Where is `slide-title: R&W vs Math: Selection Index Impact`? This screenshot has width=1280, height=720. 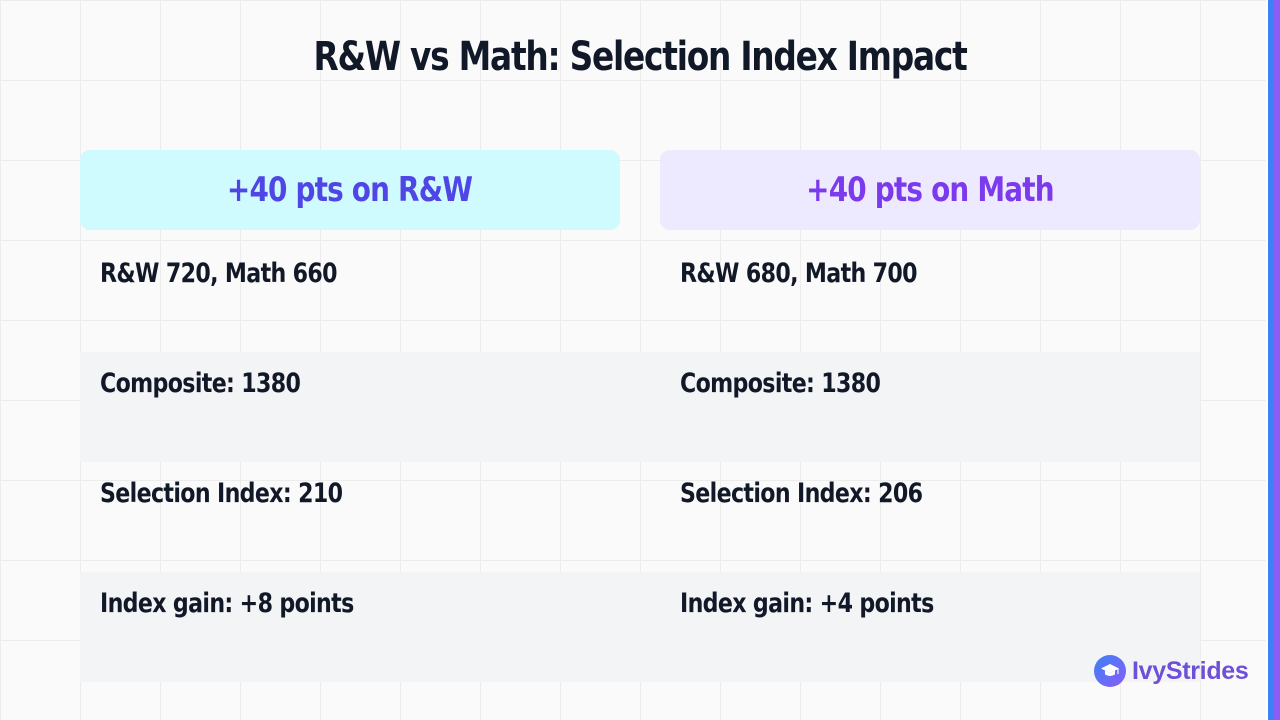
slide-title: R&W vs Math: Selection Index Impact is located at coordinates (640, 57).